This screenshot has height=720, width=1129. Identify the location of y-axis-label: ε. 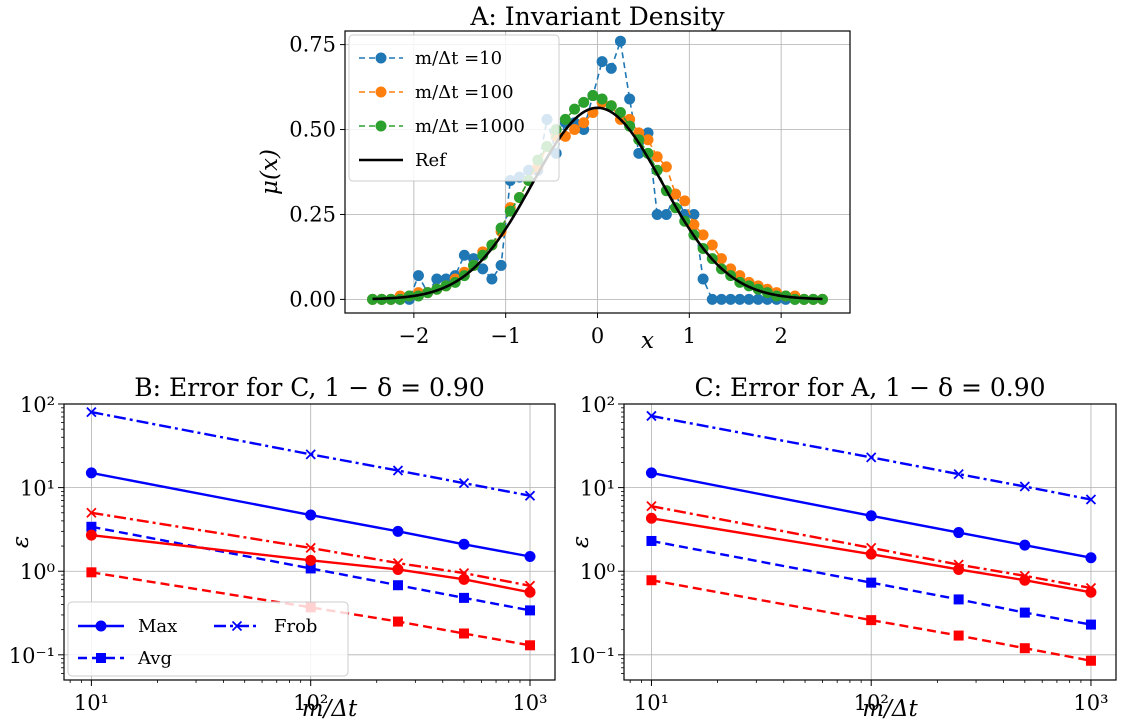
(581, 542).